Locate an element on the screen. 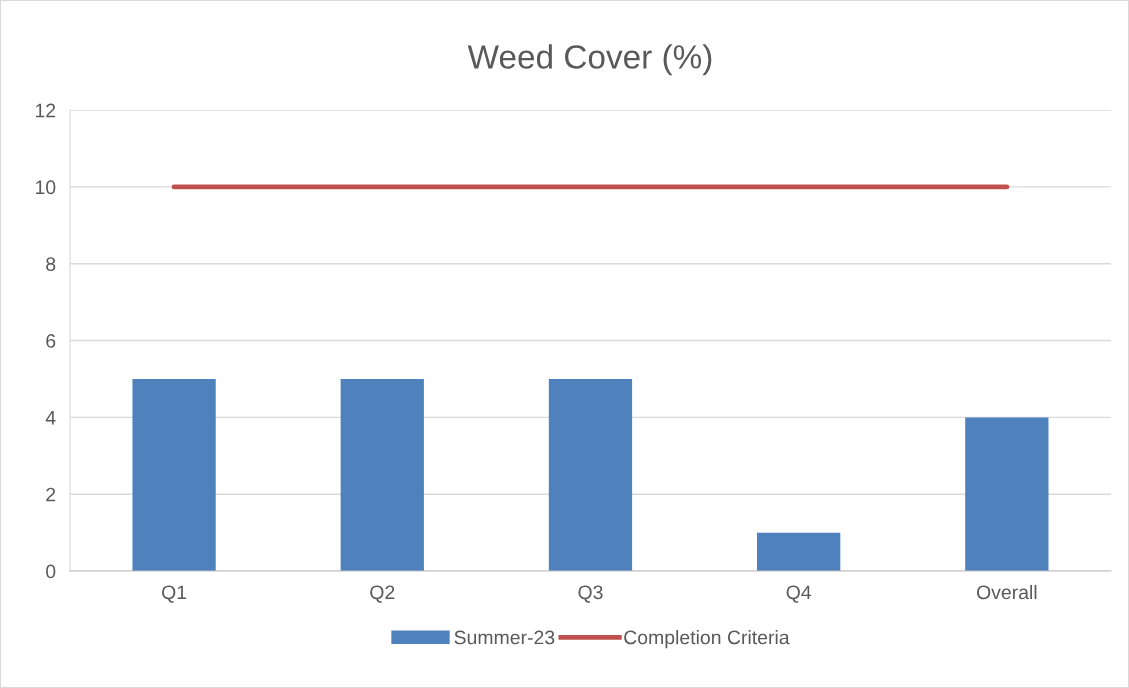 The width and height of the screenshot is (1129, 688). y-tick-label: 0 is located at coordinates (51, 571).